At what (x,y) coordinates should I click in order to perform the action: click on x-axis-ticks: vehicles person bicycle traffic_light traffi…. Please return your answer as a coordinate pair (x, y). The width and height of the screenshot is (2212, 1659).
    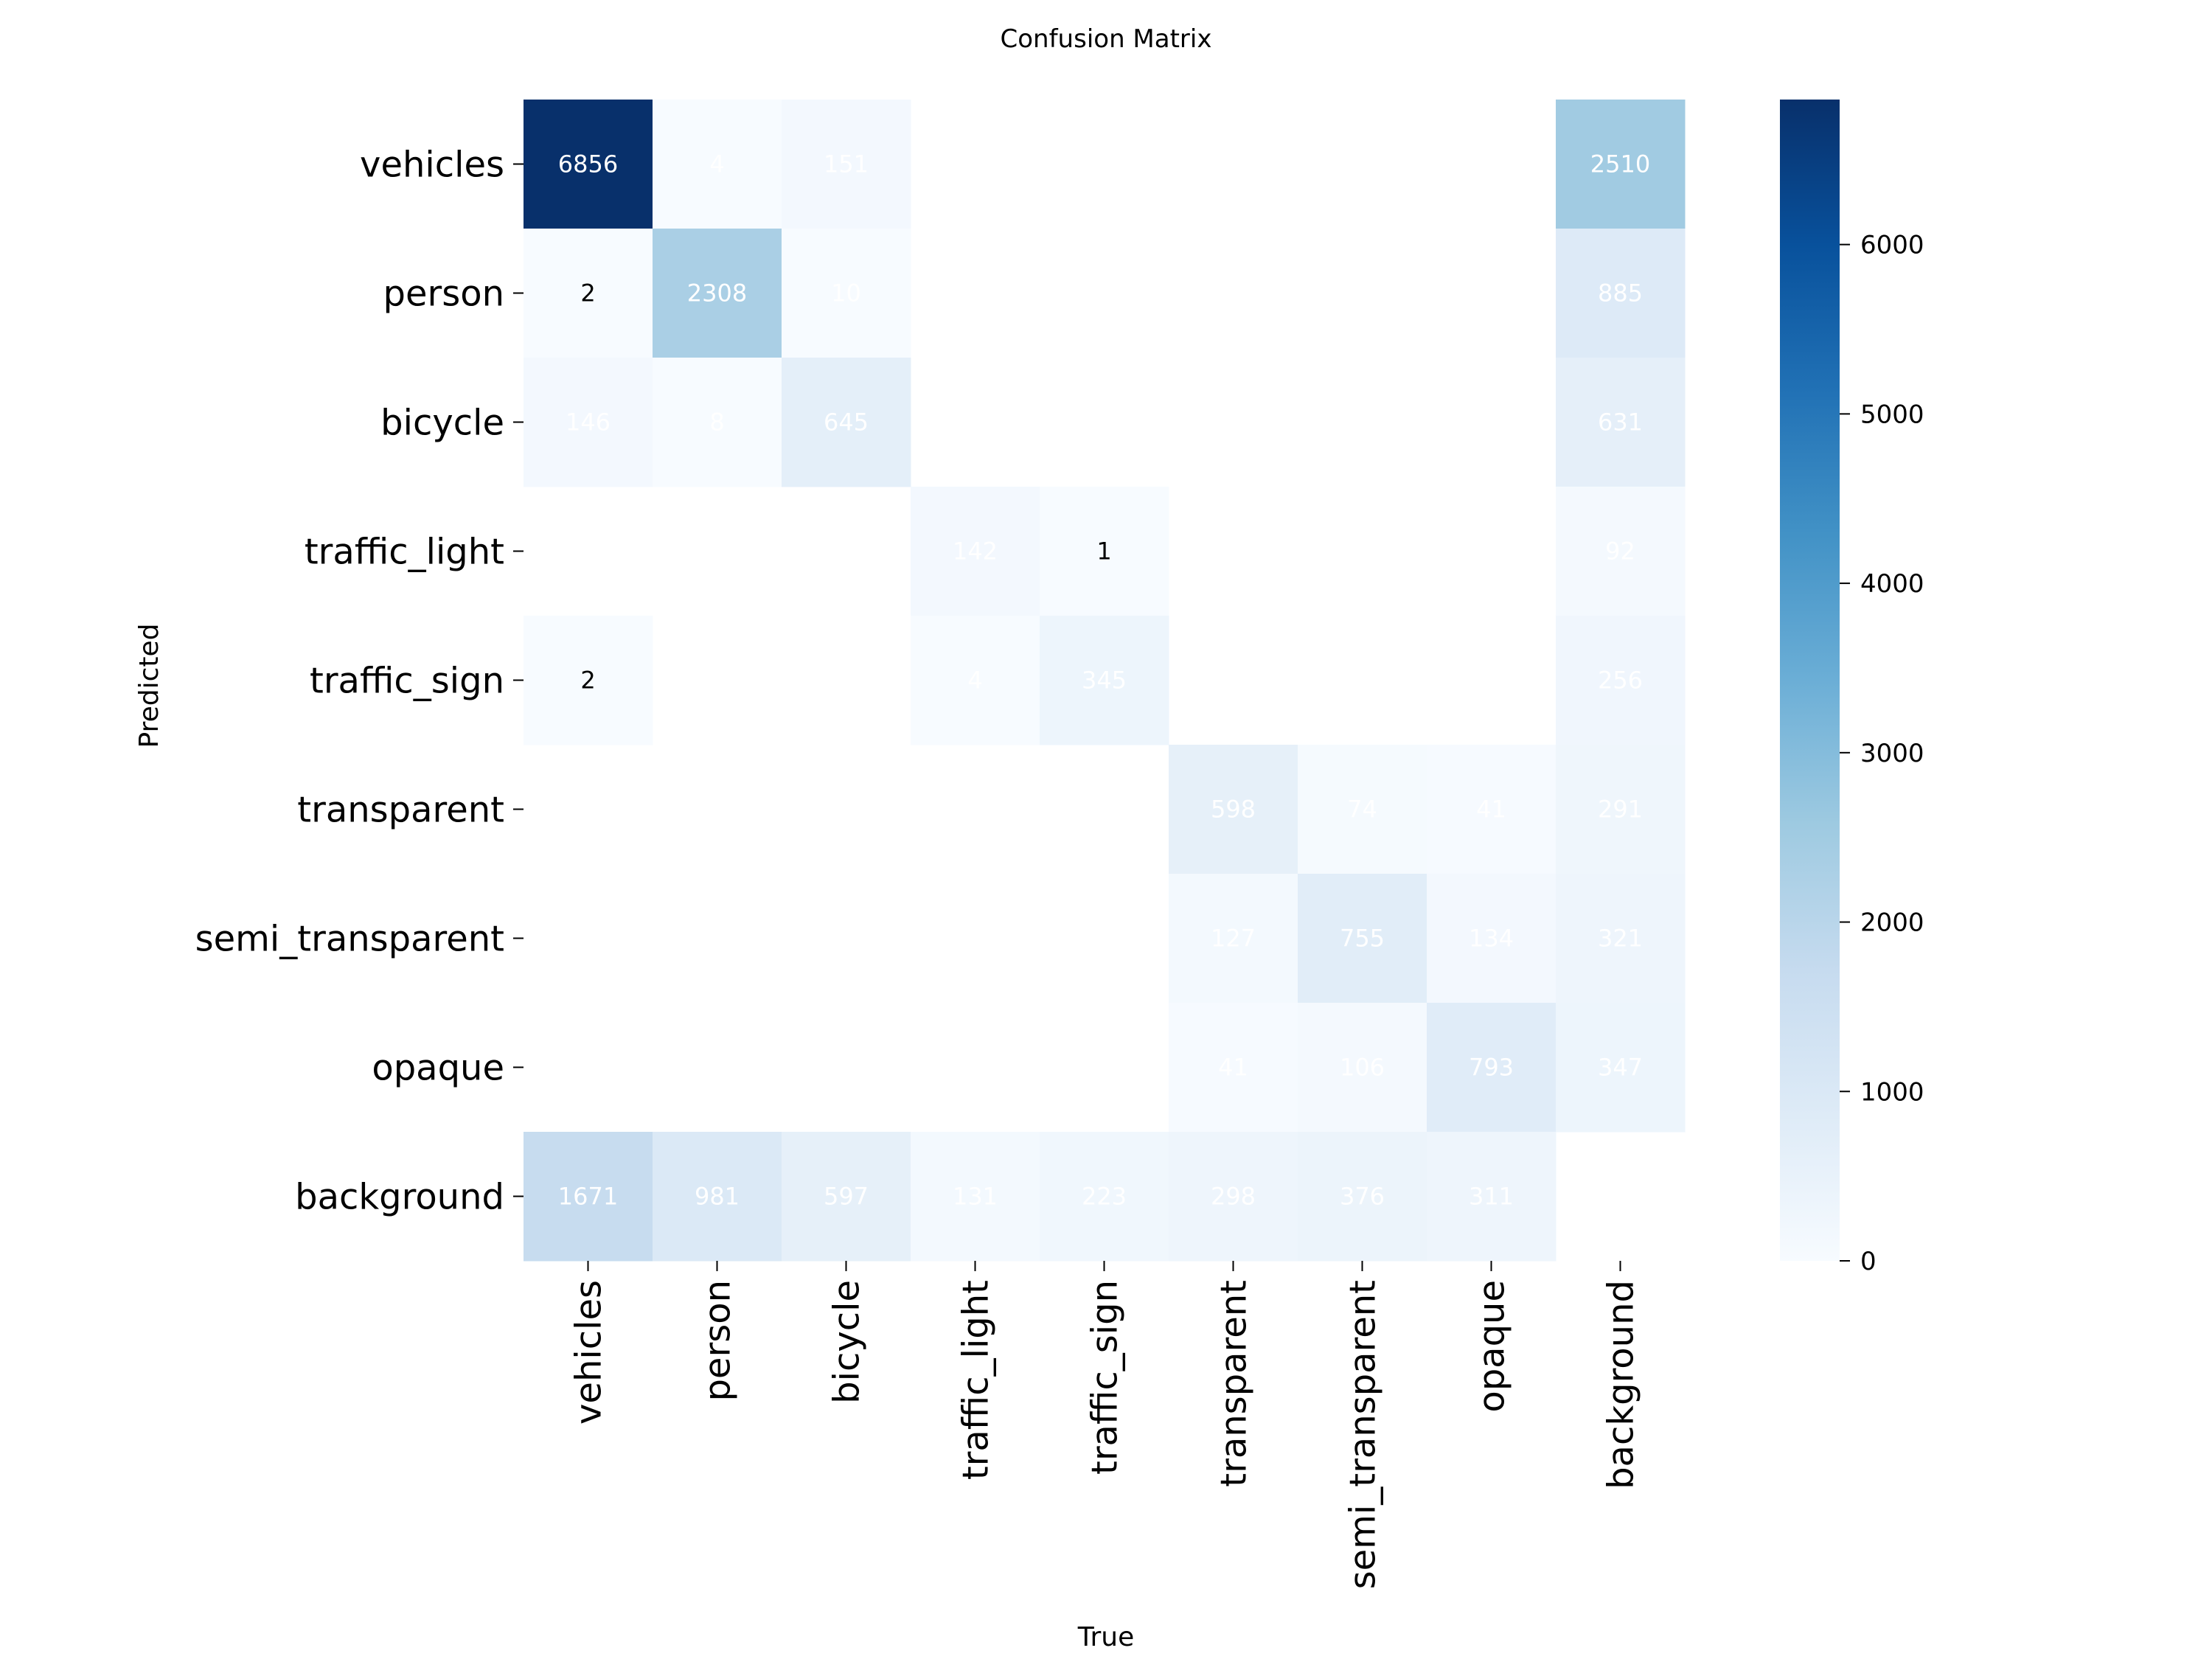
    Looking at the image, I should click on (1105, 1425).